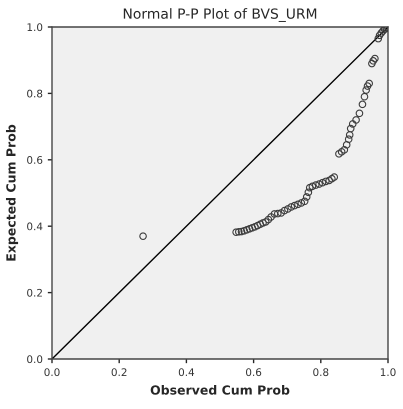 This screenshot has width=403, height=409. What do you see at coordinates (119, 372) in the screenshot?
I see `x-tick-label: 0.2` at bounding box center [119, 372].